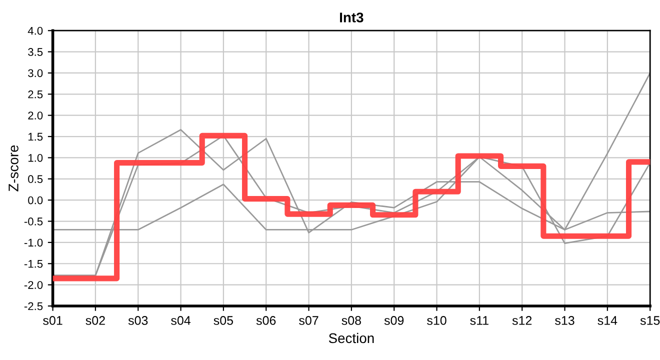 The image size is (660, 360). Describe the element at coordinates (138, 320) in the screenshot. I see `x-tick-label: s03` at that location.